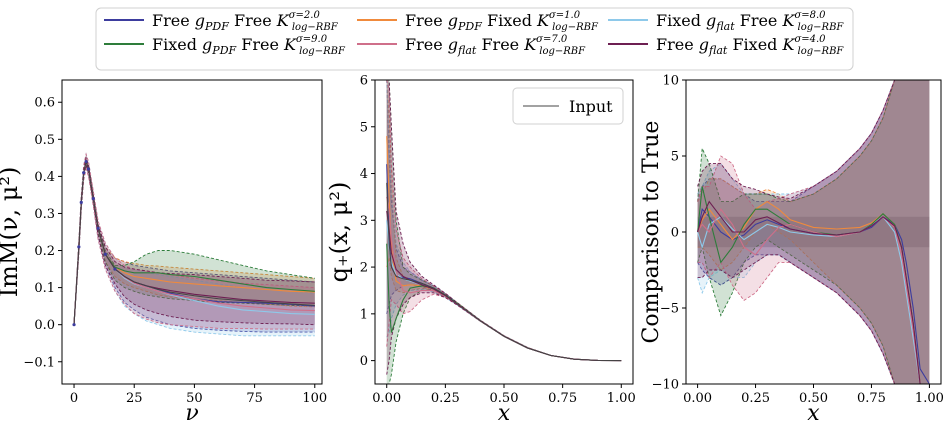  Describe the element at coordinates (44, 140) in the screenshot. I see `y-tick-label: 0.5` at that location.